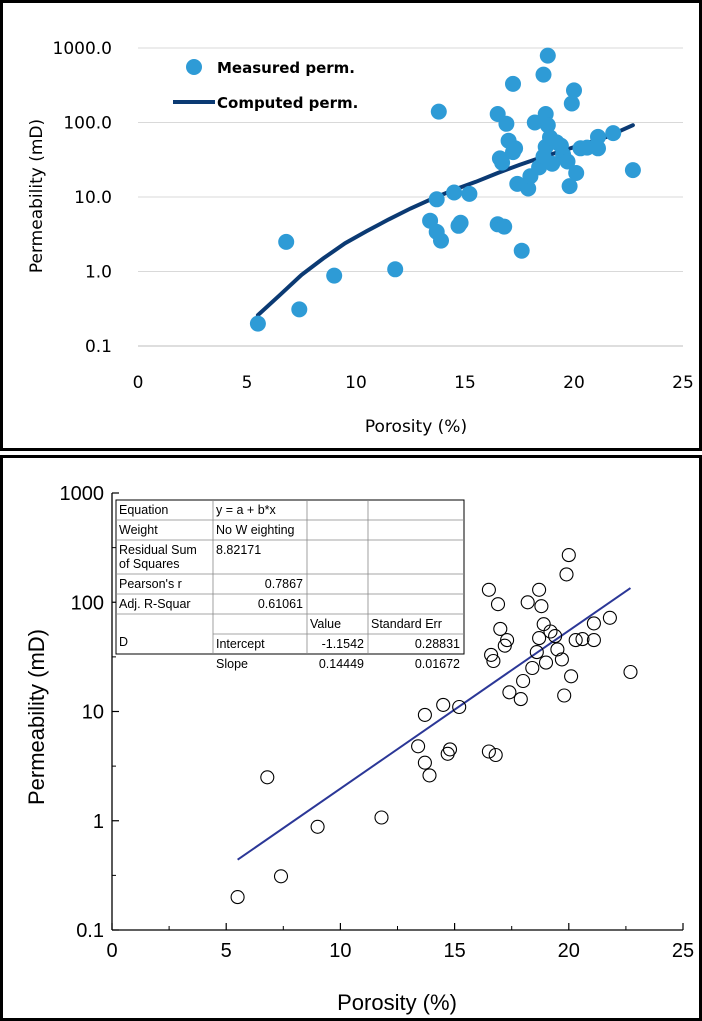 This screenshot has height=1021, width=702. I want to click on legend-label-computed: Computed perm., so click(287, 103).